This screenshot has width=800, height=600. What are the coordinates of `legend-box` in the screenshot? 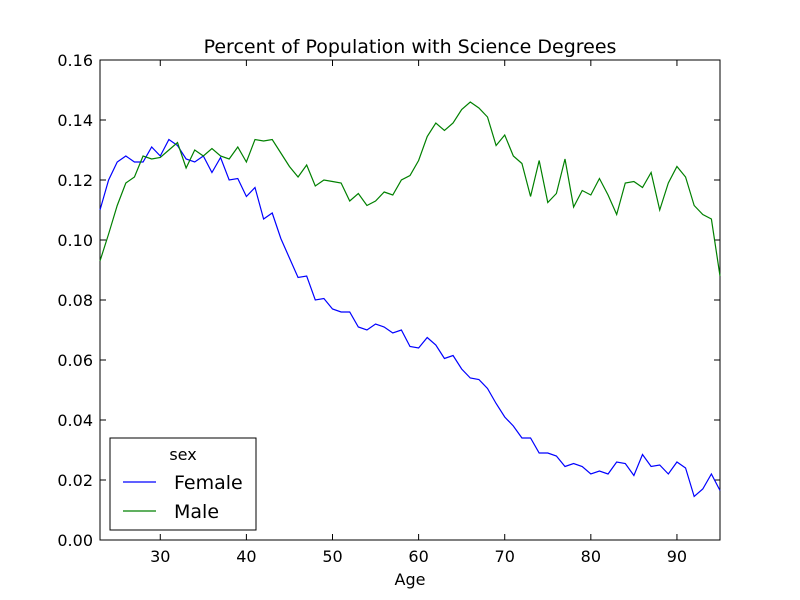 It's located at (183, 484).